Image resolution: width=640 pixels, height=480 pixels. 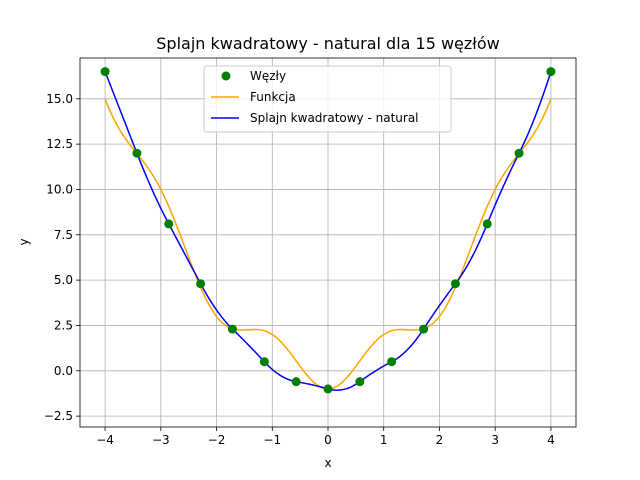 I want to click on y-tick-label: 7.5, so click(x=63, y=235).